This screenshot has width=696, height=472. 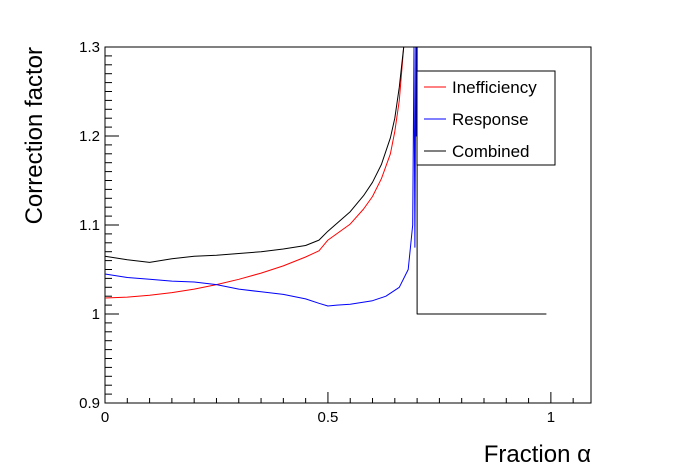 What do you see at coordinates (490, 119) in the screenshot?
I see `legend-label-response: Response` at bounding box center [490, 119].